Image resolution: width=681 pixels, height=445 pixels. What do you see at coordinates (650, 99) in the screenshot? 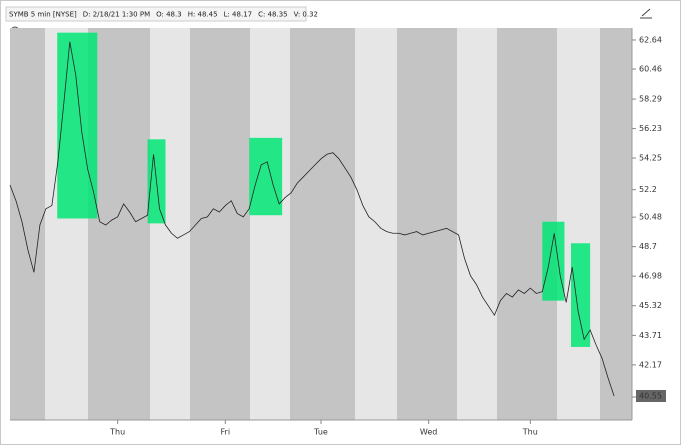
I see `y-tick-label: 58.29` at bounding box center [650, 99].